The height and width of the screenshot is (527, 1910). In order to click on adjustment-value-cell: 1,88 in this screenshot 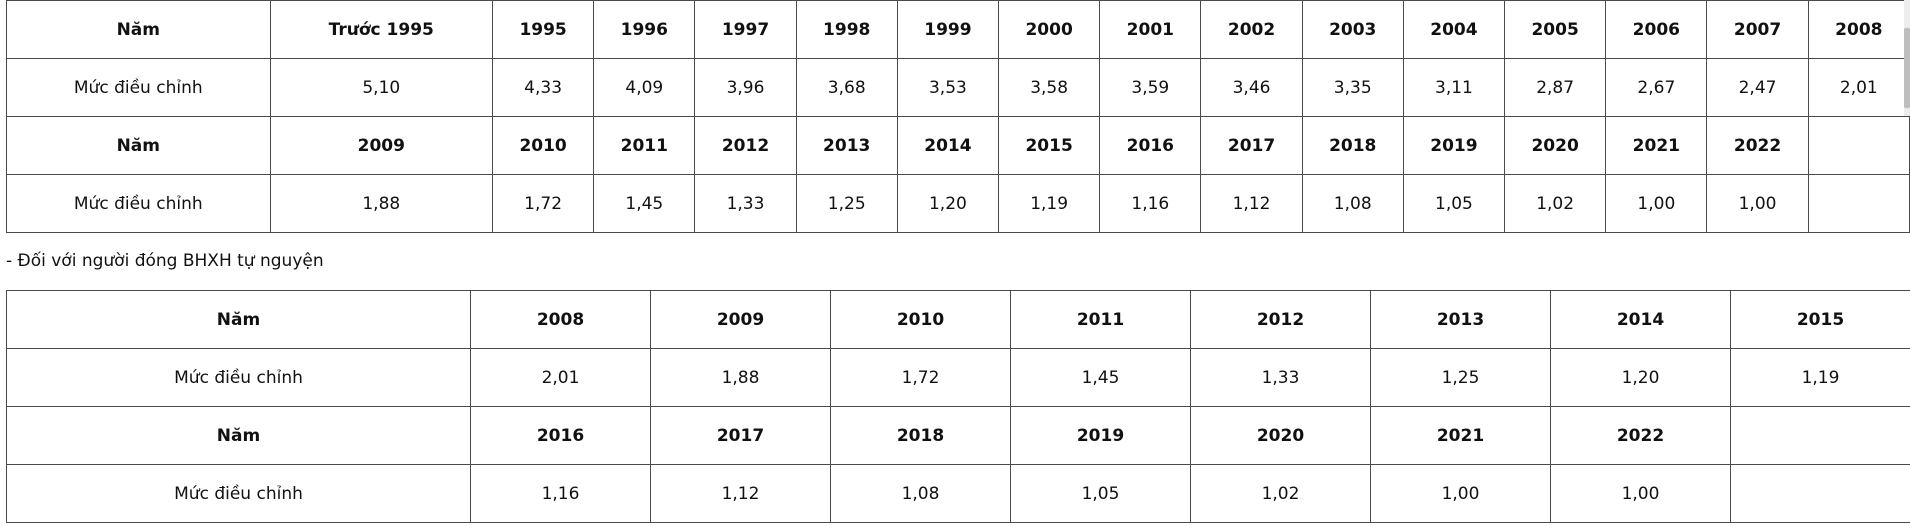, I will do `click(381, 203)`.